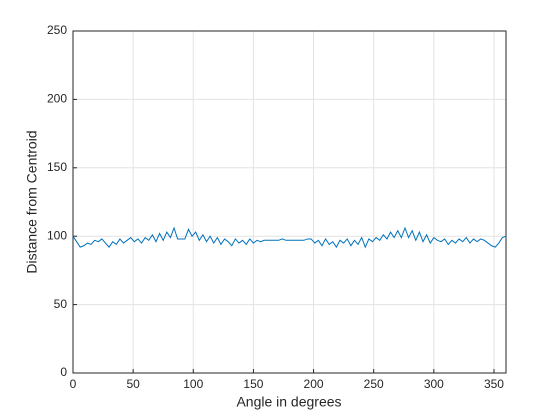  Describe the element at coordinates (57, 235) in the screenshot. I see `y-tick-label: 100` at that location.